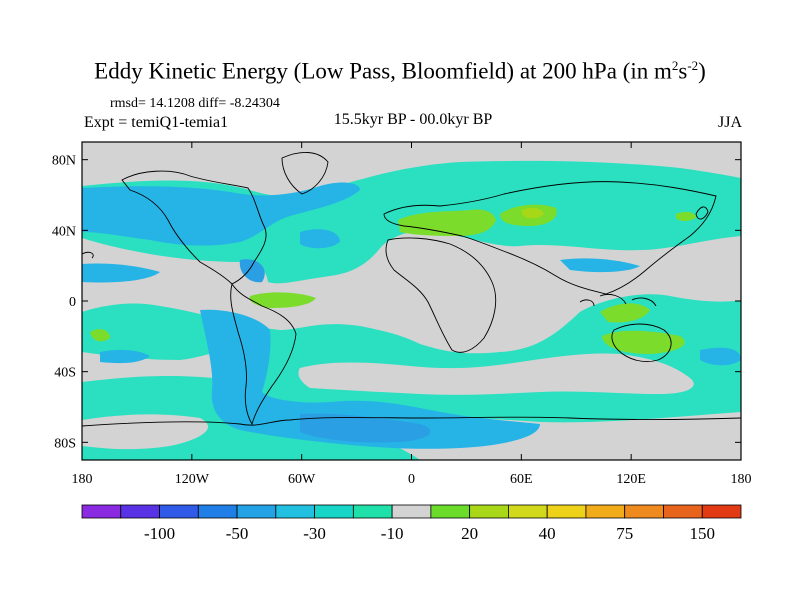 Image resolution: width=800 pixels, height=600 pixels. I want to click on colorbar: -100 -50 -30 -10 20 40 75 150, so click(411, 523).